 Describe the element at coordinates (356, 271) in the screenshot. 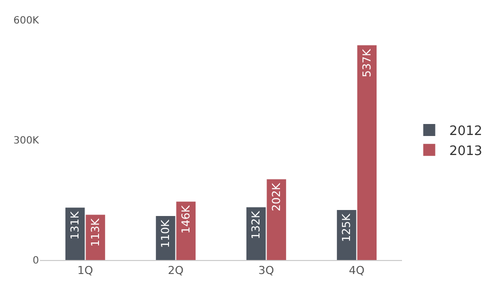

I see `x-tick-label: 4Q` at that location.